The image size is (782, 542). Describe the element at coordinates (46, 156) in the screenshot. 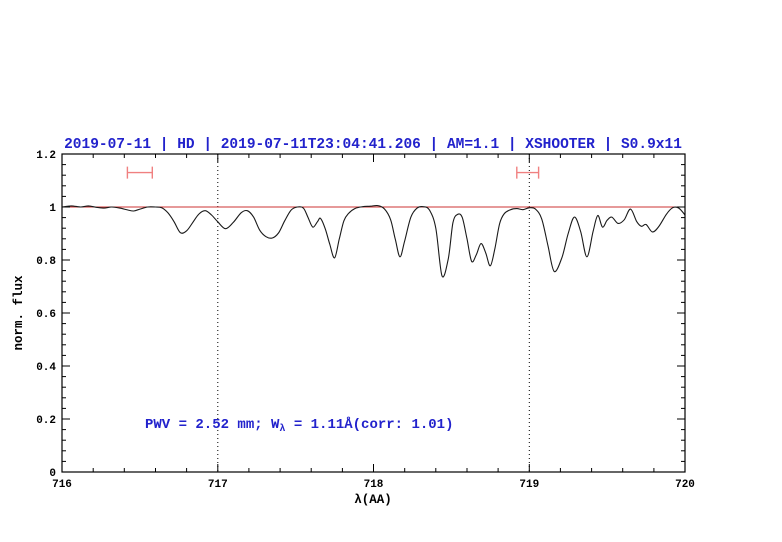

I see `y-tick-label: 1.2` at that location.